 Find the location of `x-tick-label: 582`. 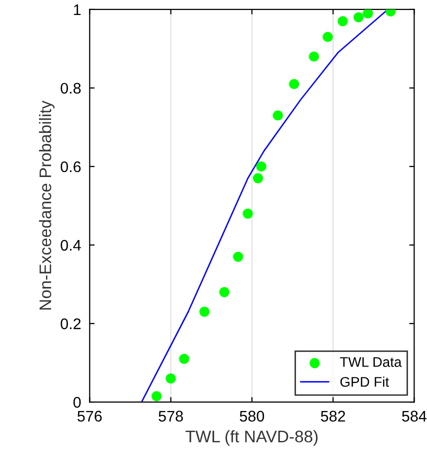

x-tick-label: 582 is located at coordinates (333, 416).